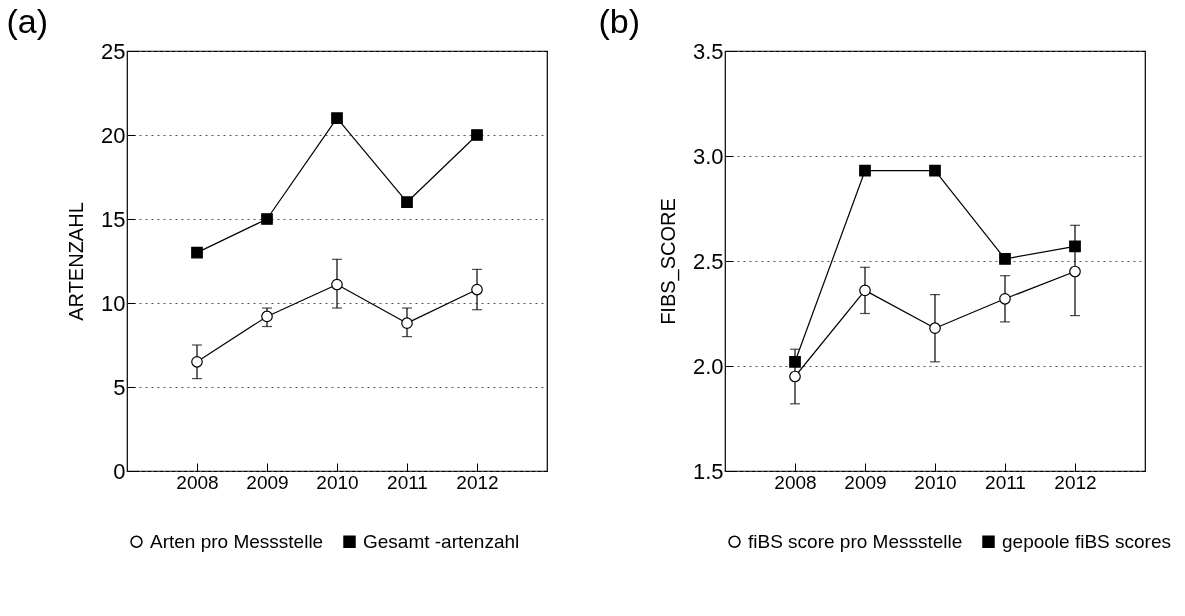 This screenshot has width=1185, height=616. Describe the element at coordinates (855, 541) in the screenshot. I see `legend-label: fiBS score pro Messstelle` at that location.